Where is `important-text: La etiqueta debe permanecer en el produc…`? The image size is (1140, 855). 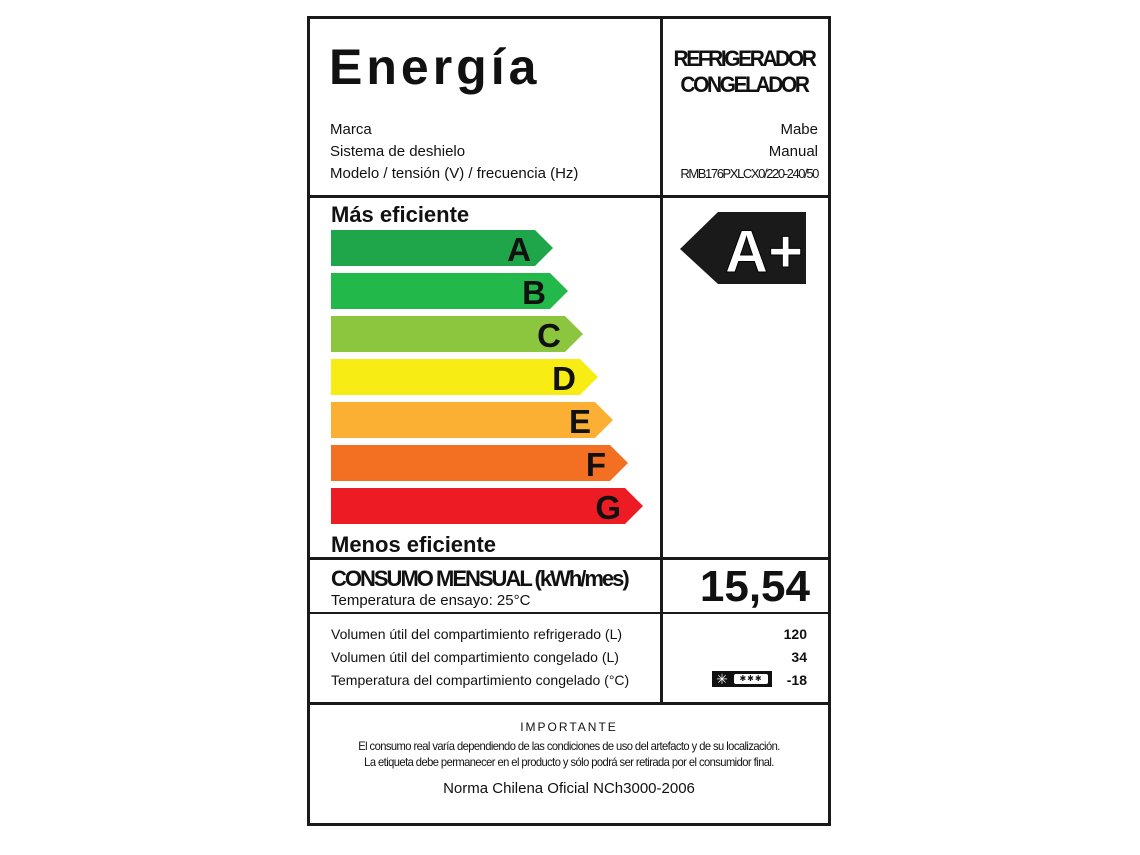
important-text: La etiqueta debe permanecer en el produc… is located at coordinates (569, 762).